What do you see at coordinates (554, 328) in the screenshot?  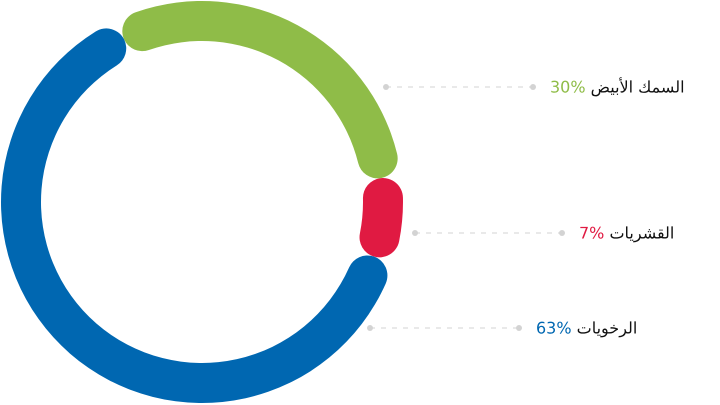 I see `data-label: 63%` at bounding box center [554, 328].